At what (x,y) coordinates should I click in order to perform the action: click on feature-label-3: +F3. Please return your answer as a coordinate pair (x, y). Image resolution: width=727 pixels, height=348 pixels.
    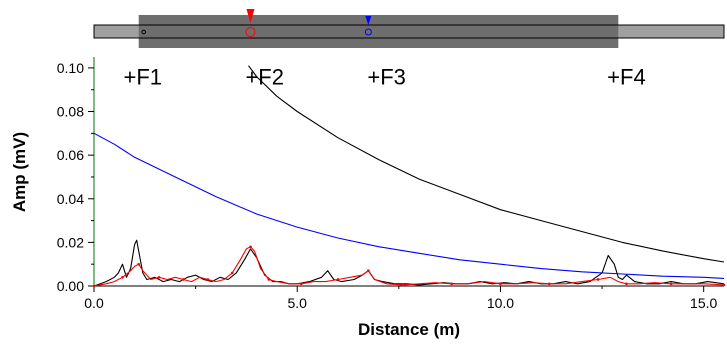
    Looking at the image, I should click on (386, 77).